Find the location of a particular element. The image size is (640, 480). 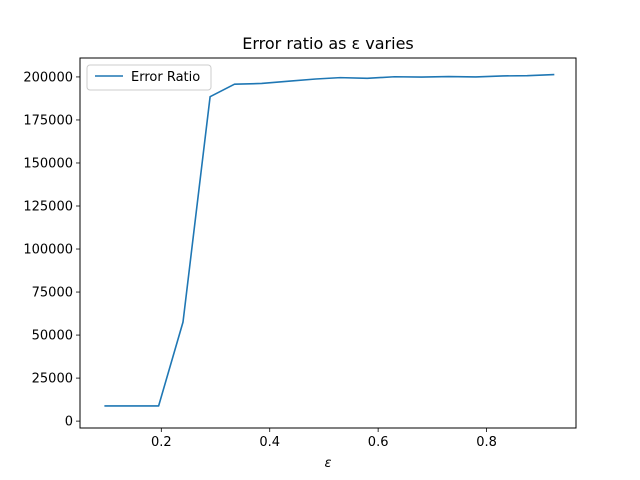

chart-title: Error ratio as ε varies is located at coordinates (328, 43).